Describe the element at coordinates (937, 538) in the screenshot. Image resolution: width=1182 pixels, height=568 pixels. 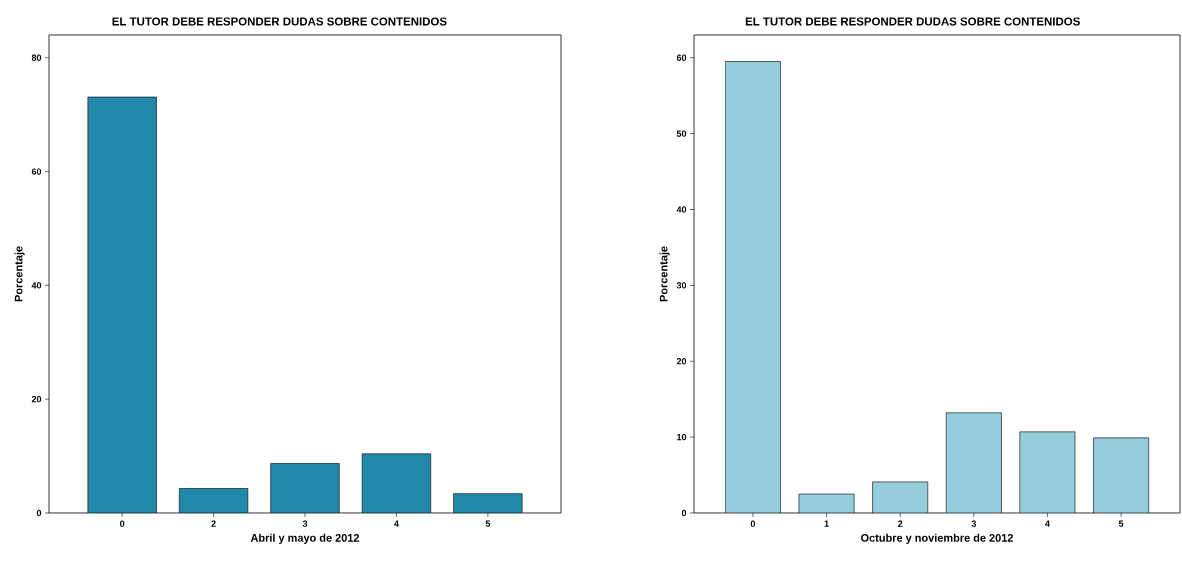
I see `x-axis-title: Octubre y noviembre de 2012` at that location.